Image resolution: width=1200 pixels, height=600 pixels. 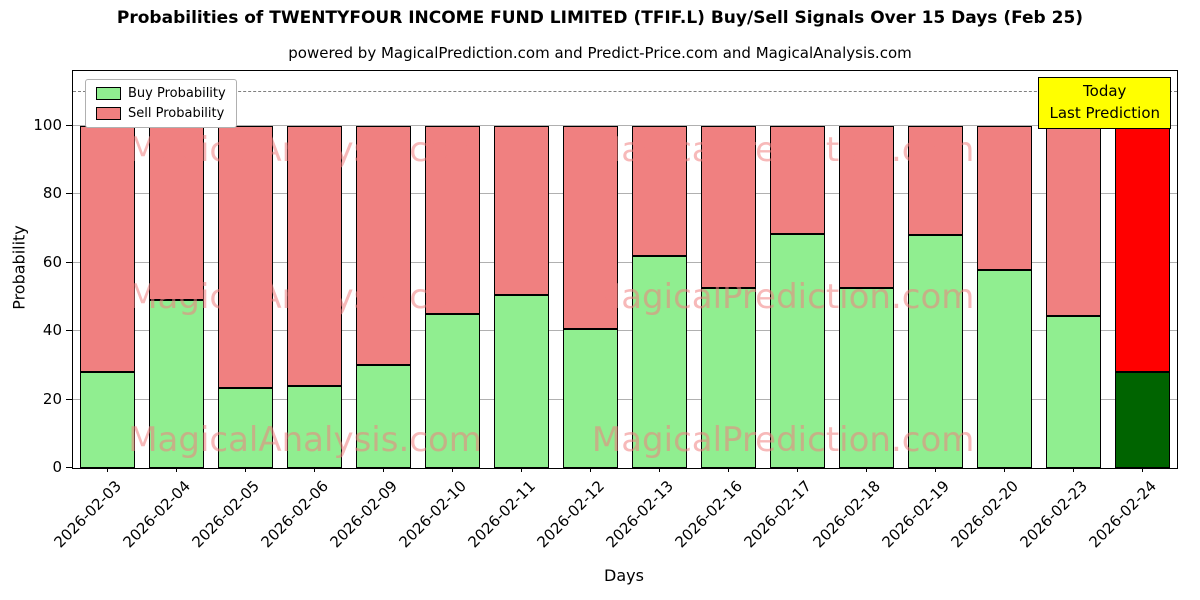 What do you see at coordinates (1054, 514) in the screenshot?
I see `x-tick-label: 2026-02-23` at bounding box center [1054, 514].